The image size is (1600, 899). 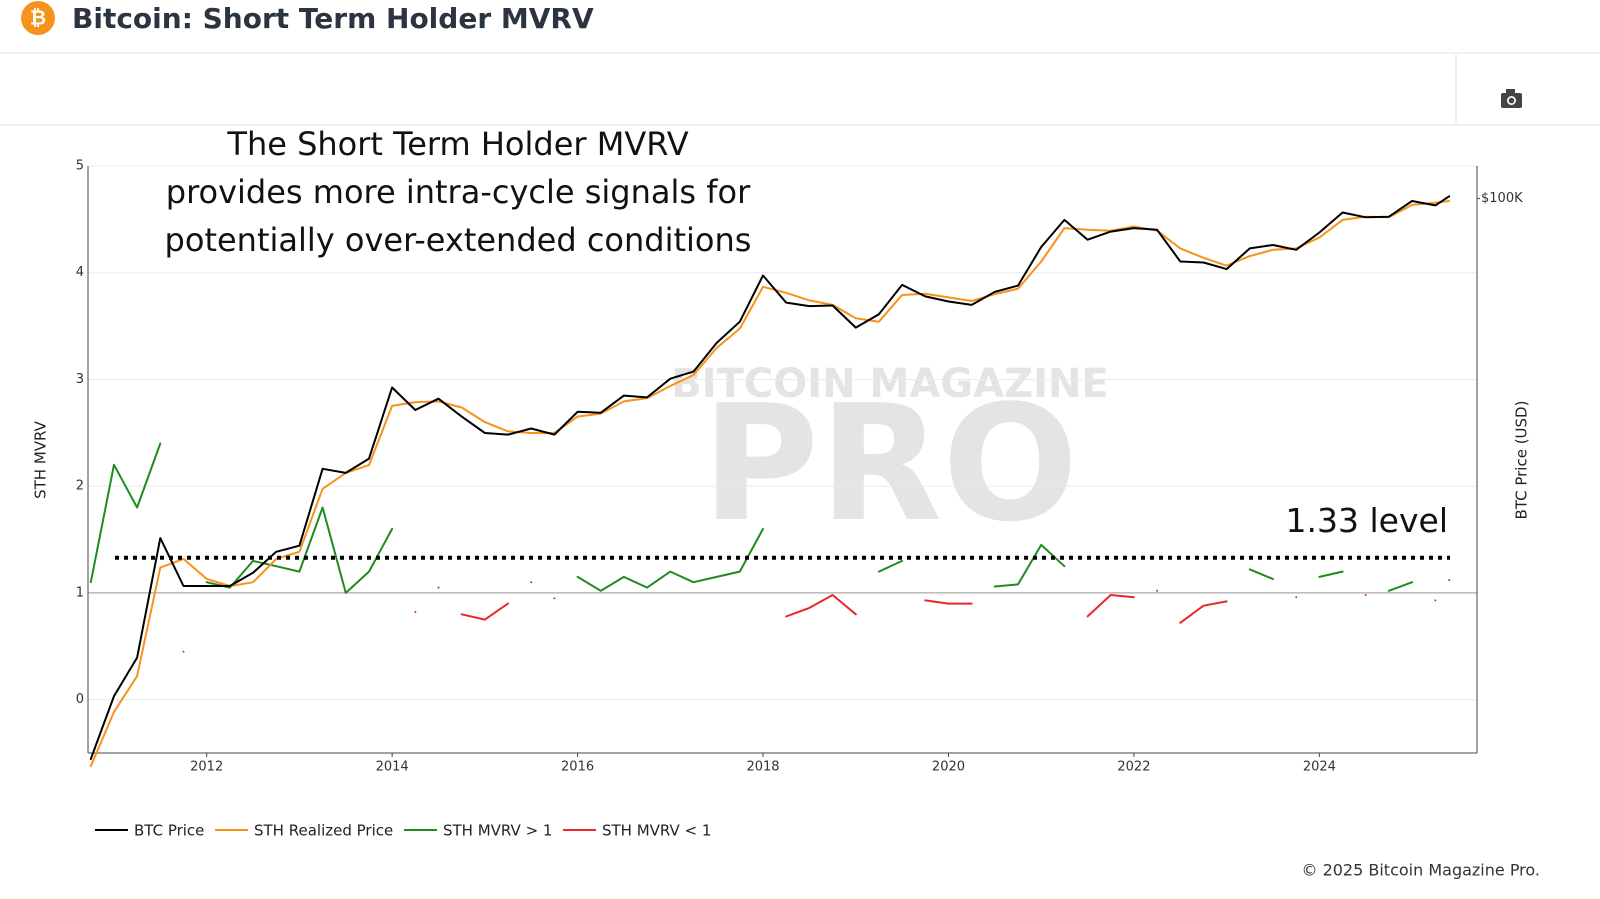 I want to click on logo-glyph: ₿, so click(x=38, y=18).